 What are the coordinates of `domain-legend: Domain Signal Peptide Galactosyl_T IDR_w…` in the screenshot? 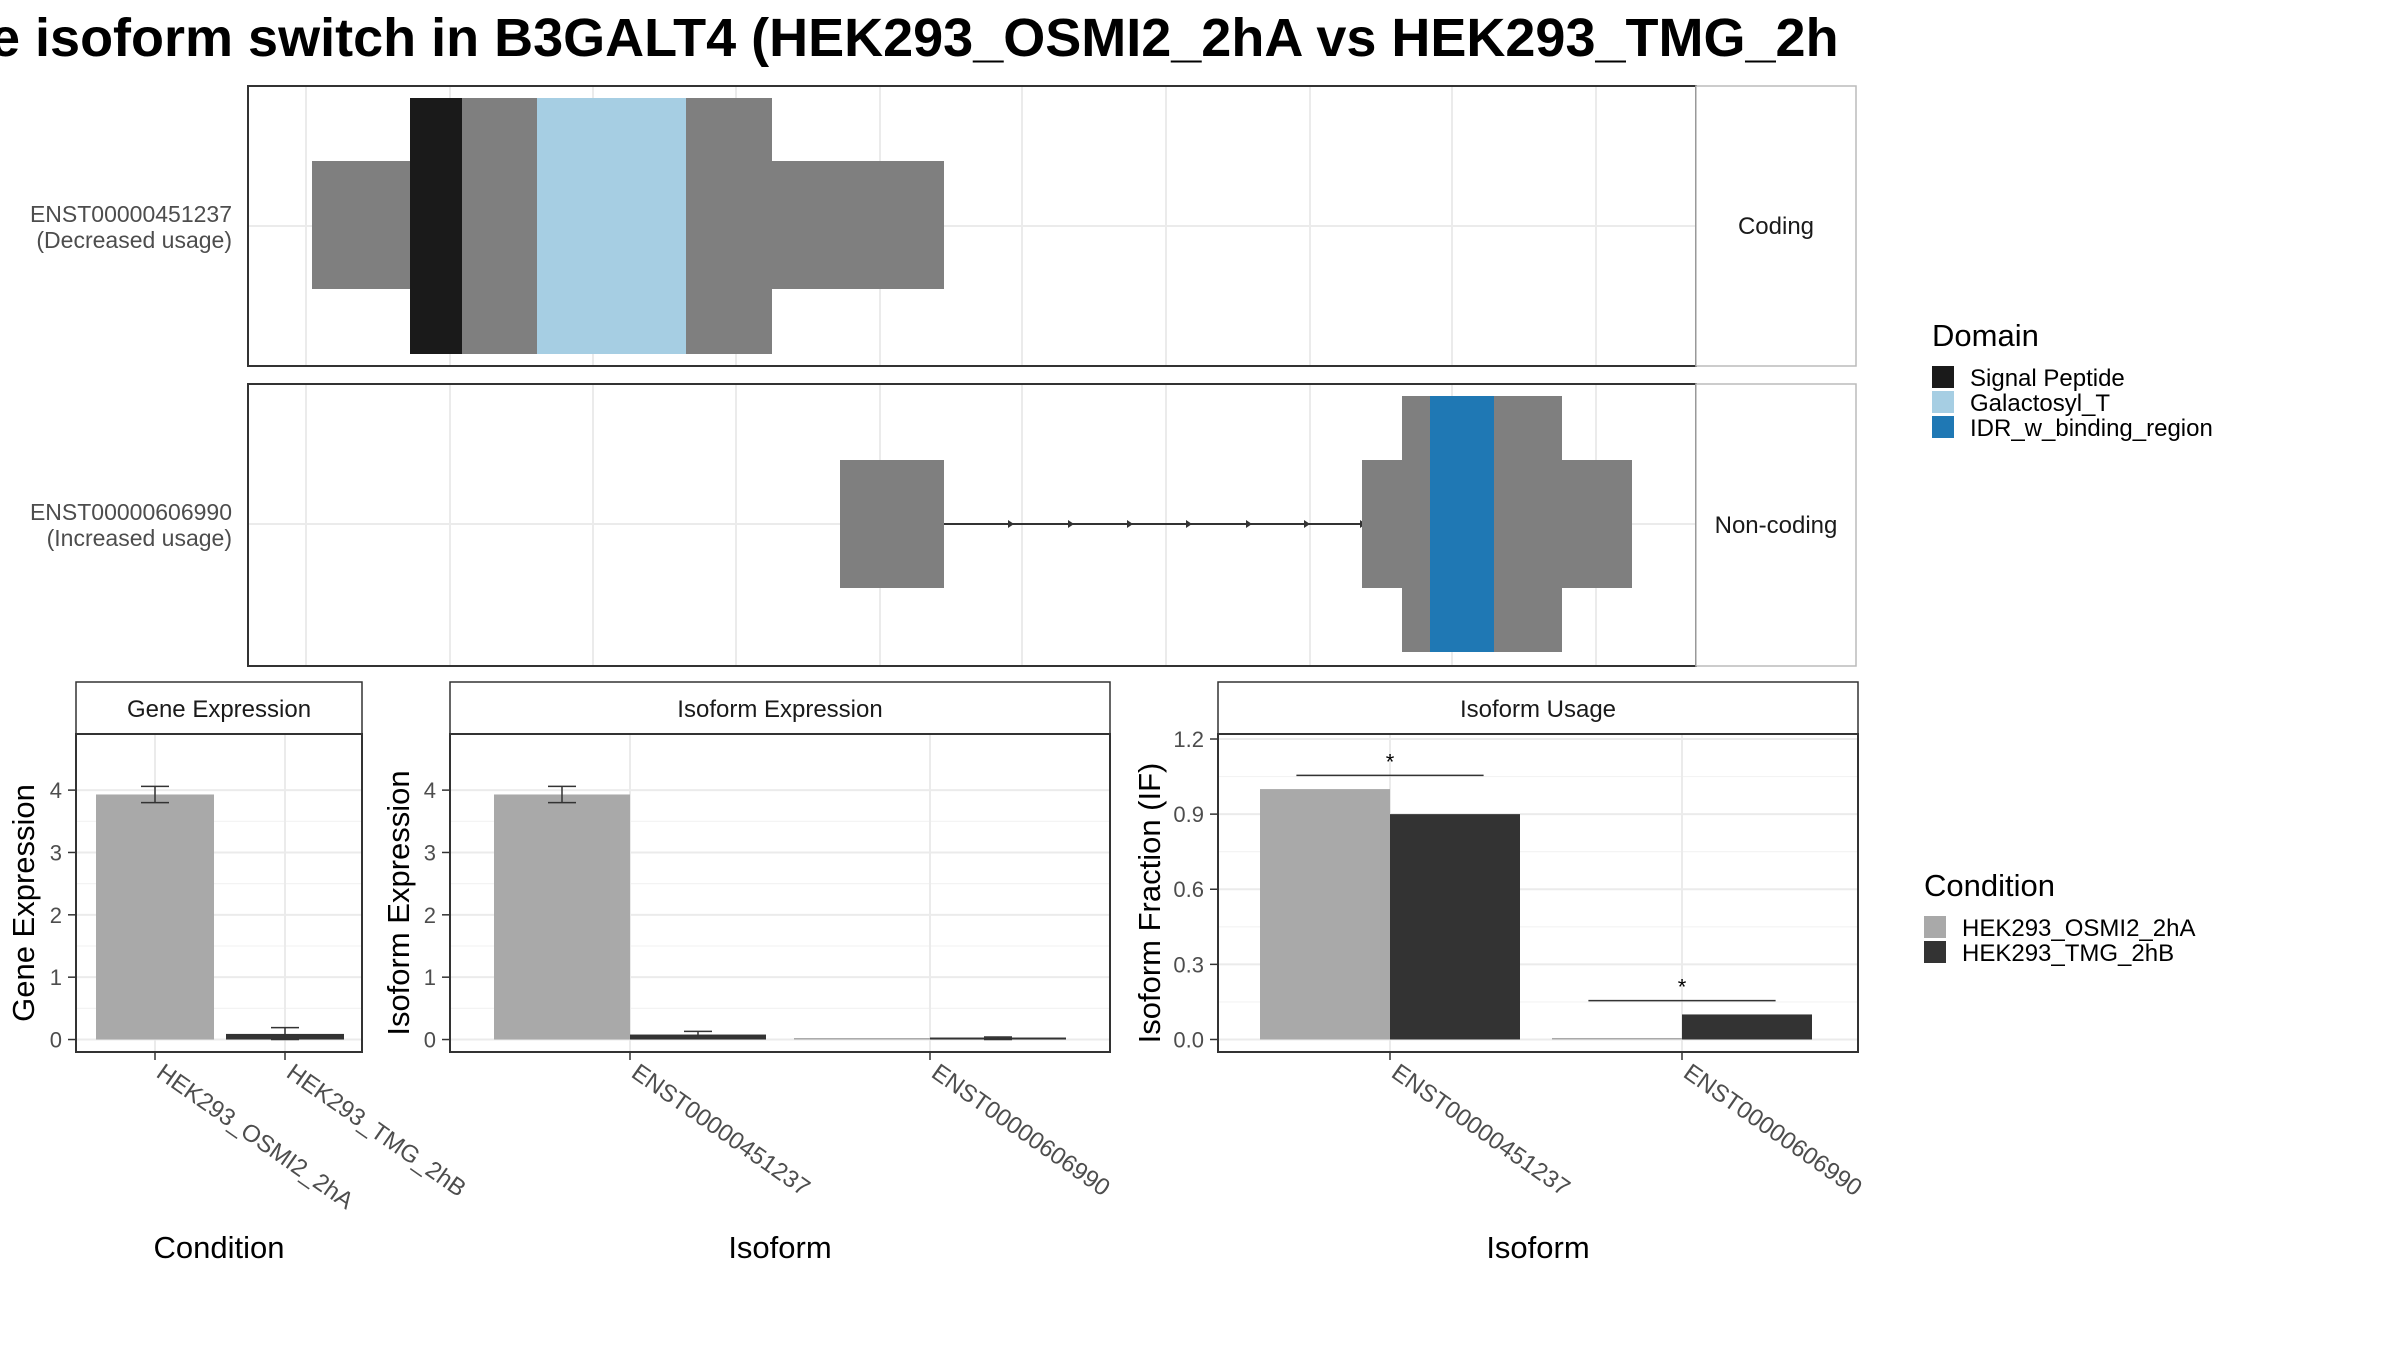 It's located at (2072, 380).